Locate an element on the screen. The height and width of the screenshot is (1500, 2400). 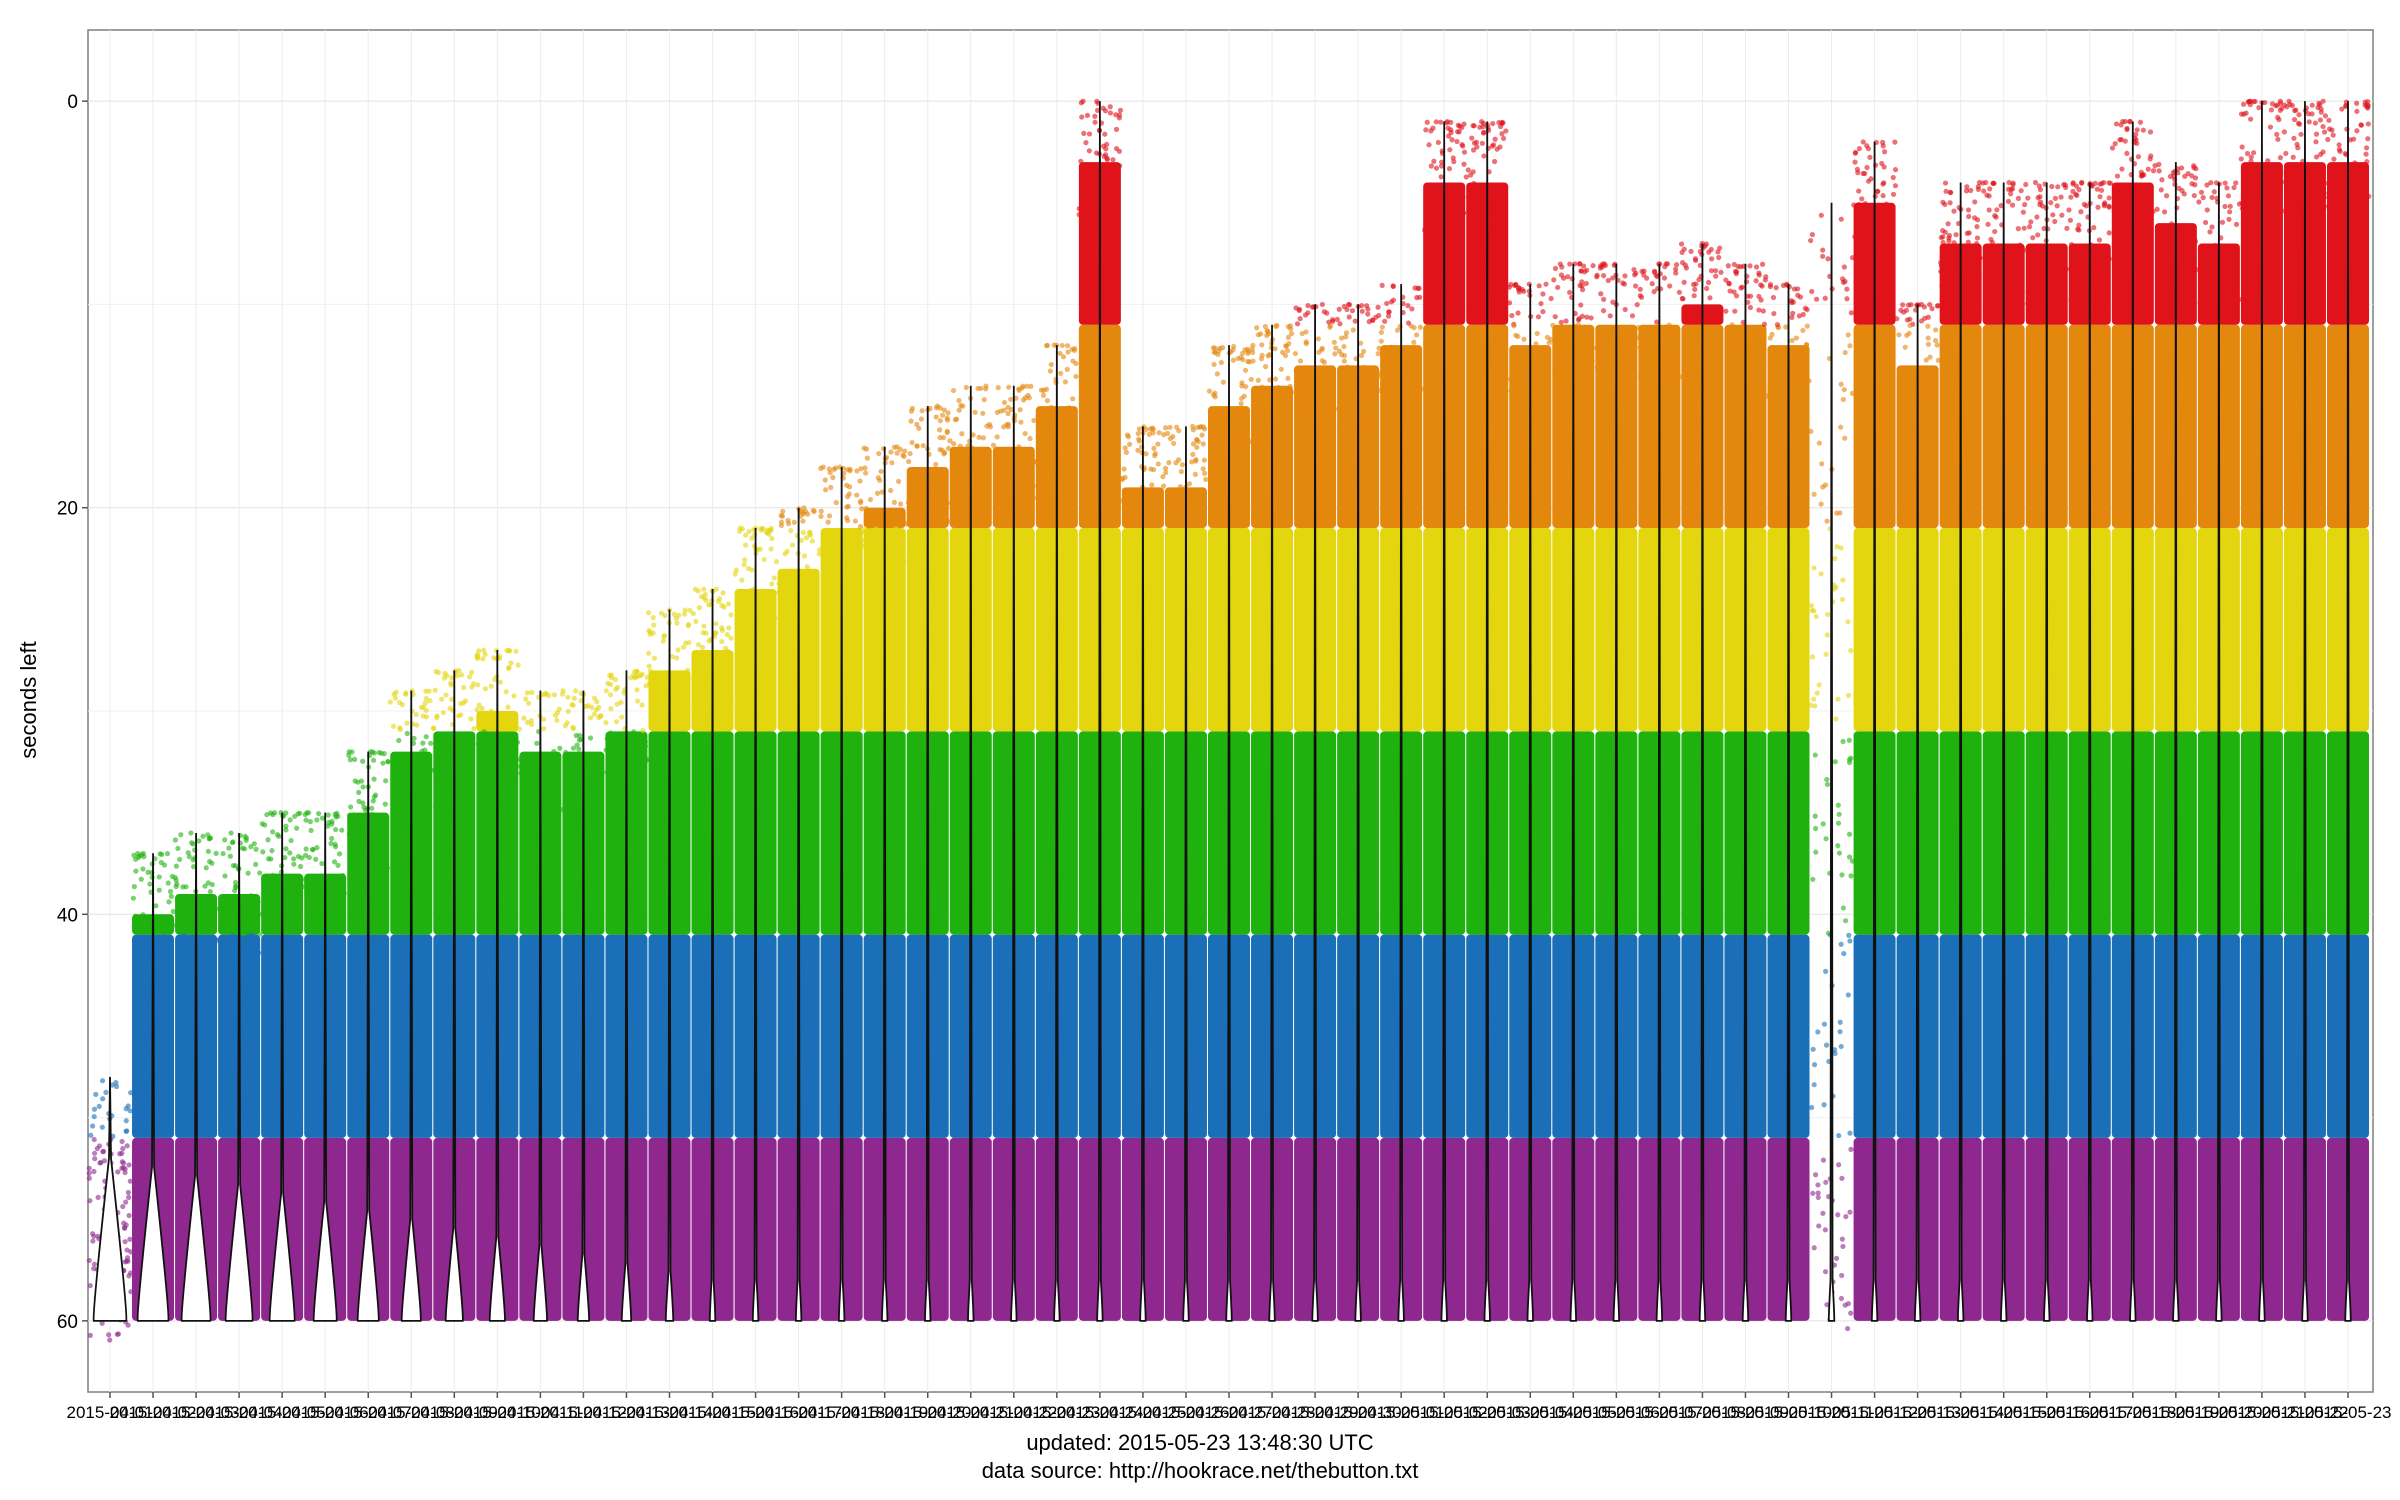
x-tick-label: 2015-04-20 is located at coordinates (927, 1412).